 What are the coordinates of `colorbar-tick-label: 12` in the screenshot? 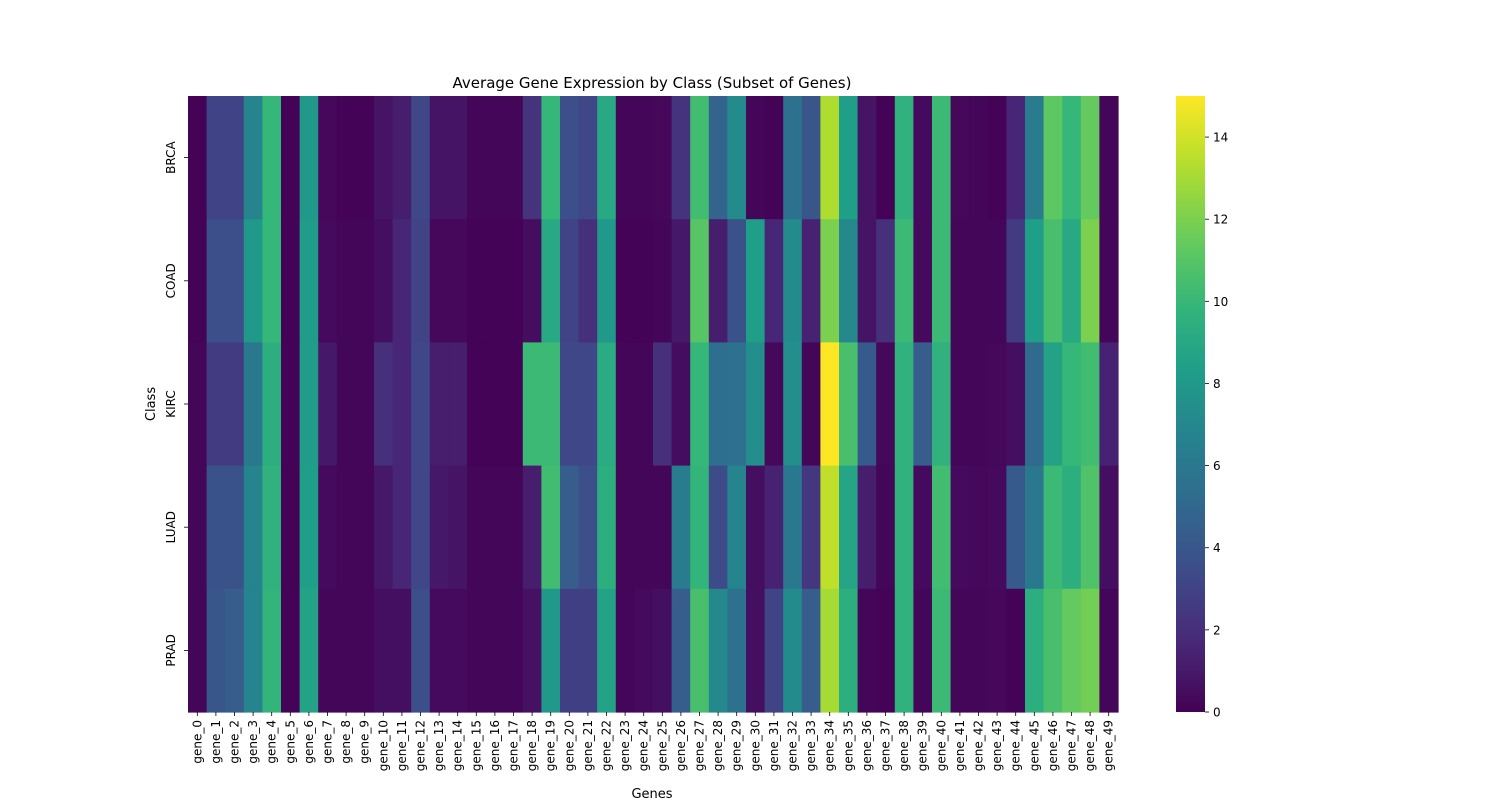 It's located at (1220, 220).